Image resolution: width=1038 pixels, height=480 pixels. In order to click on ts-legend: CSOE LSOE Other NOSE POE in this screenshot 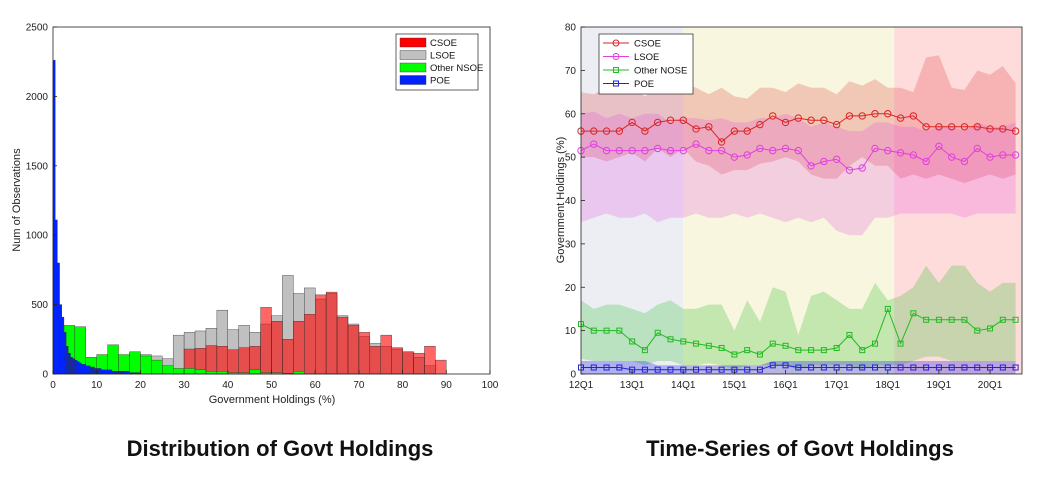, I will do `click(646, 64)`.